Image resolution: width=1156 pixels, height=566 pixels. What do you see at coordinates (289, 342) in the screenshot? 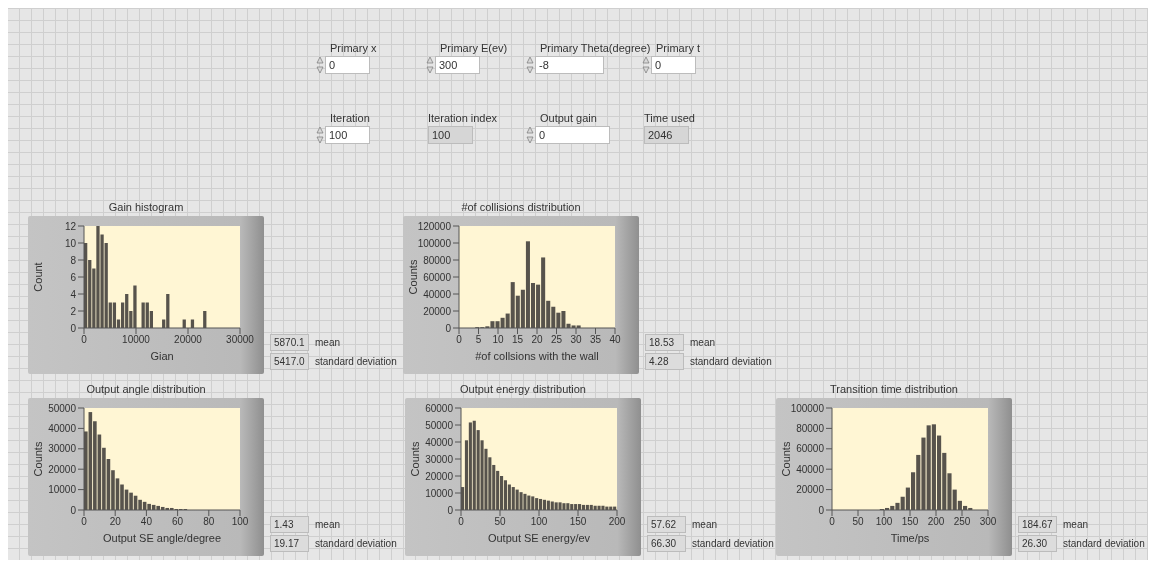
I see `text: 5870.1` at bounding box center [289, 342].